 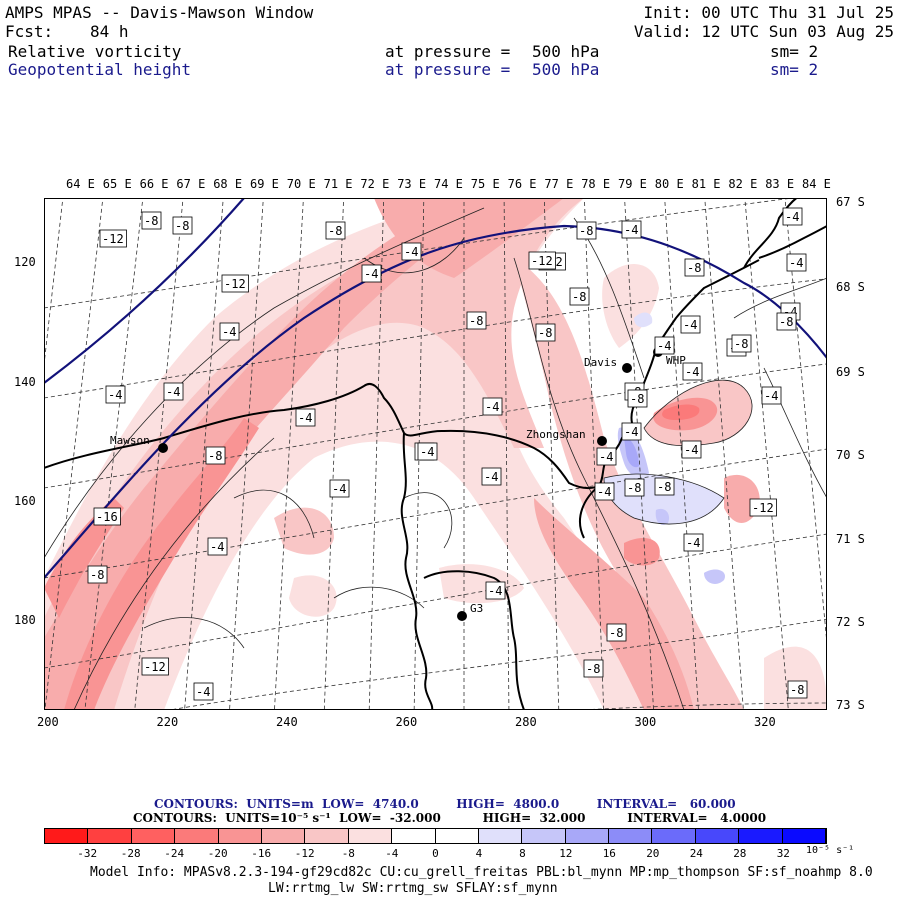 What do you see at coordinates (794, 69) in the screenshot?
I see `field-2-smoothing: sm= 2` at bounding box center [794, 69].